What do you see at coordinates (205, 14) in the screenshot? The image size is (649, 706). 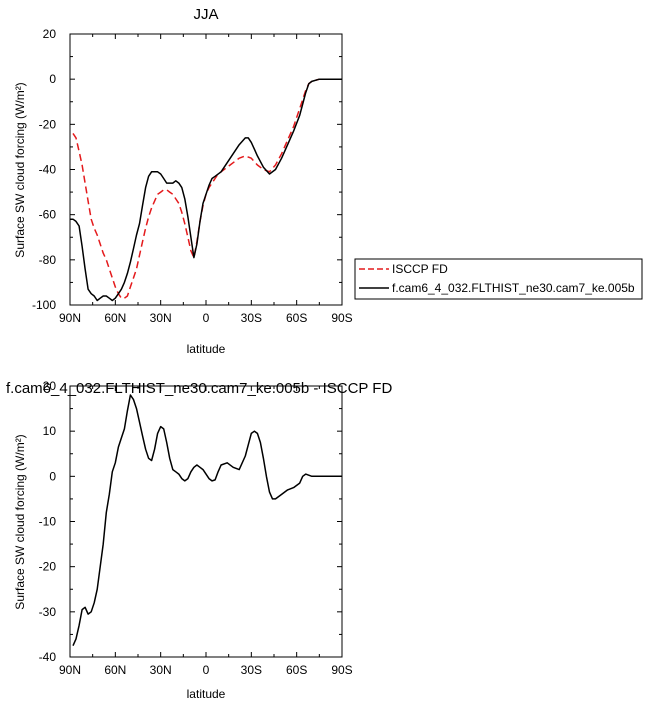 I see `top-chart-title: JJA` at bounding box center [205, 14].